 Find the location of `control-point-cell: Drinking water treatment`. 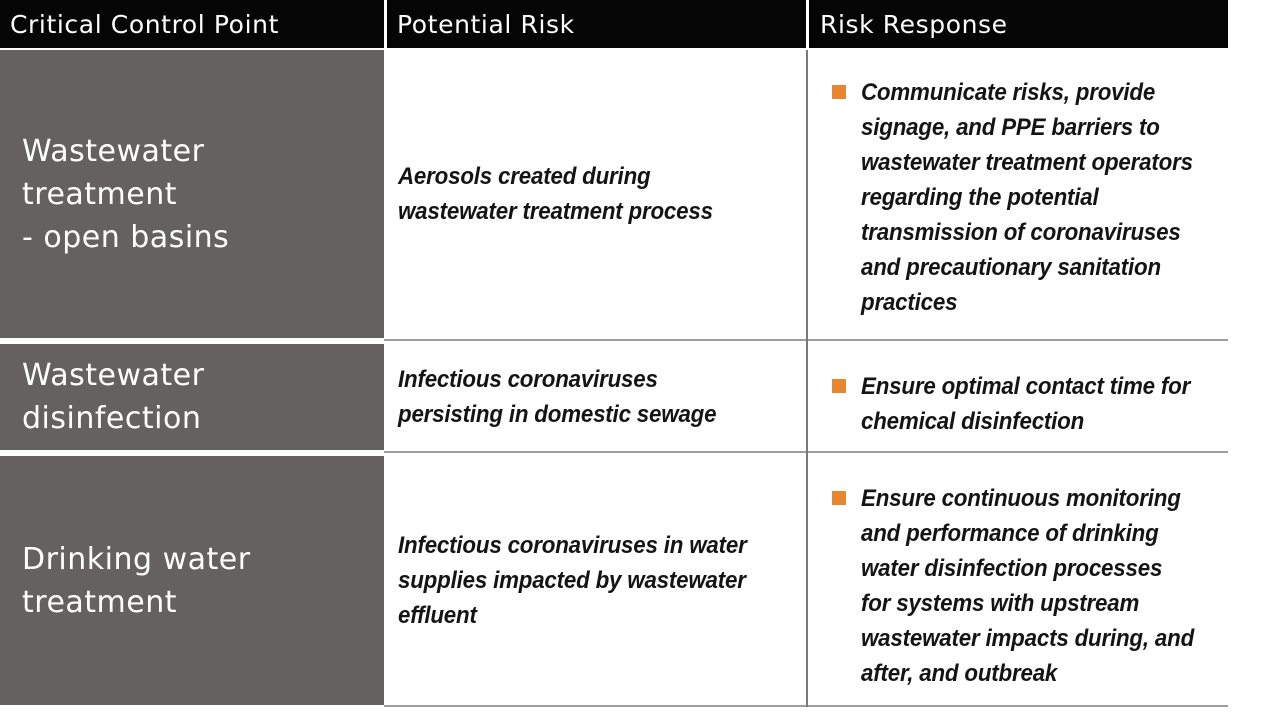

control-point-cell: Drinking water treatment is located at coordinates (192, 580).